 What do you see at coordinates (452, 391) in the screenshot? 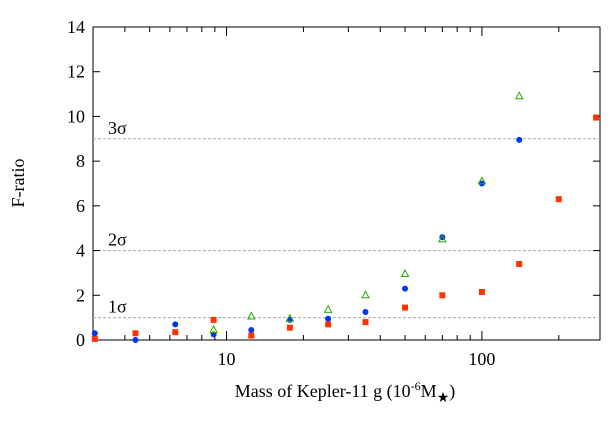
I see `x-axis-title-close: )` at bounding box center [452, 391].